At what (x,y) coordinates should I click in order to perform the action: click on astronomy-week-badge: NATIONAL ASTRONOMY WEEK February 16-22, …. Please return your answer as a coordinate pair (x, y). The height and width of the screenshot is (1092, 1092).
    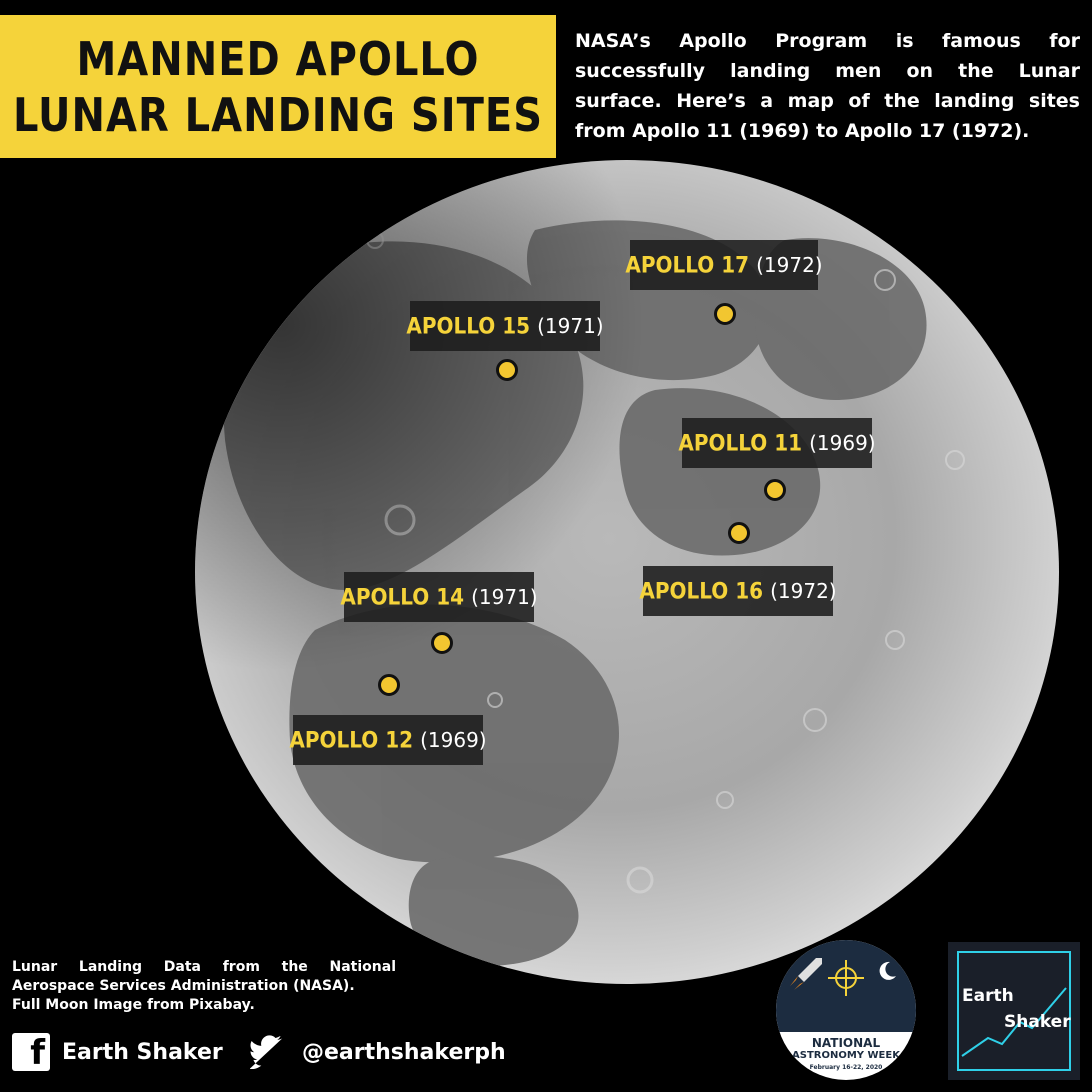
    Looking at the image, I should click on (846, 1010).